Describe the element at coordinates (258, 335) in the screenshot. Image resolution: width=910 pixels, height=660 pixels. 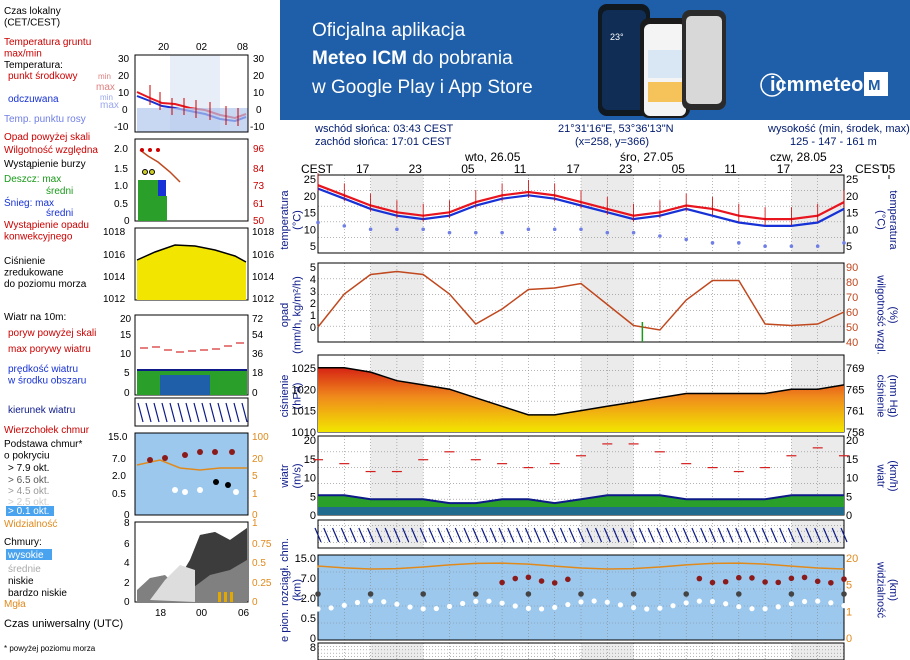
I see `tick: 54` at that location.